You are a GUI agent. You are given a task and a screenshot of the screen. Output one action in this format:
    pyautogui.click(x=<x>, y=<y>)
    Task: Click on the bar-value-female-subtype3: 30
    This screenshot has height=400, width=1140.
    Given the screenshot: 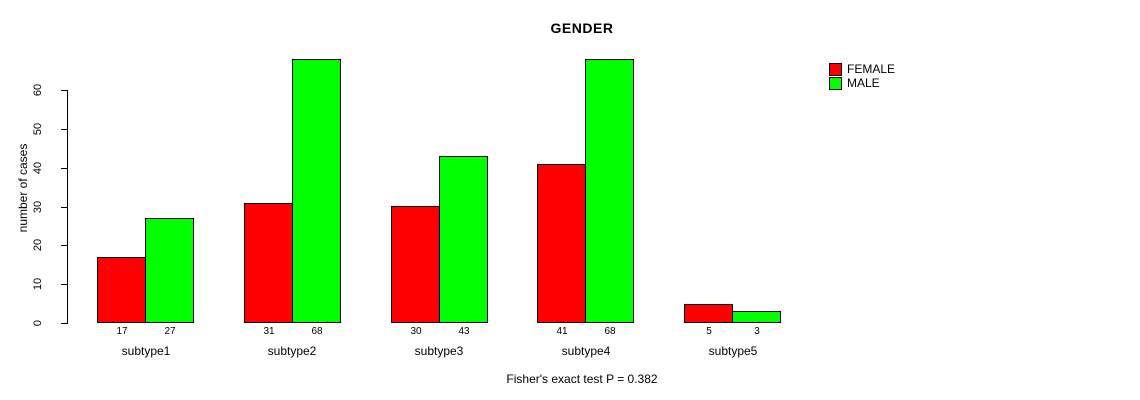 What is the action you would take?
    pyautogui.click(x=416, y=331)
    